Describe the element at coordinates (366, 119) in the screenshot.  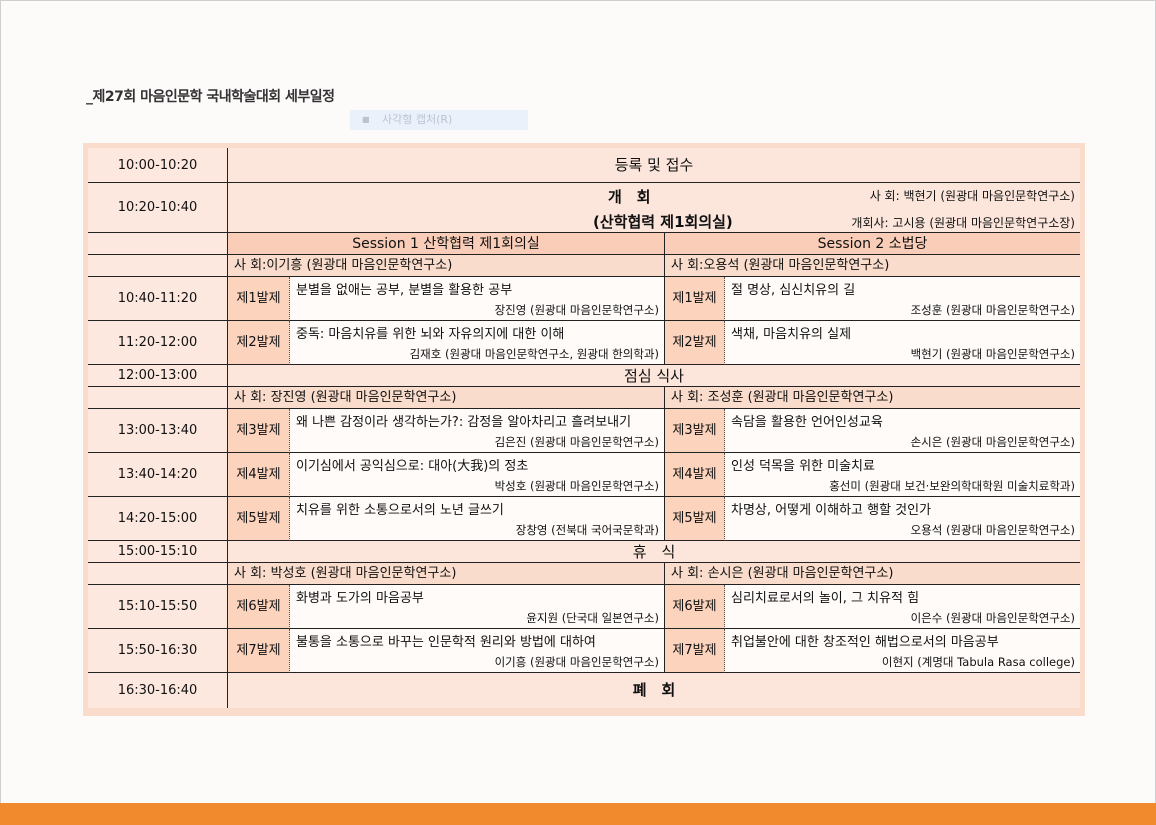
I see `capture-icon: ■` at that location.